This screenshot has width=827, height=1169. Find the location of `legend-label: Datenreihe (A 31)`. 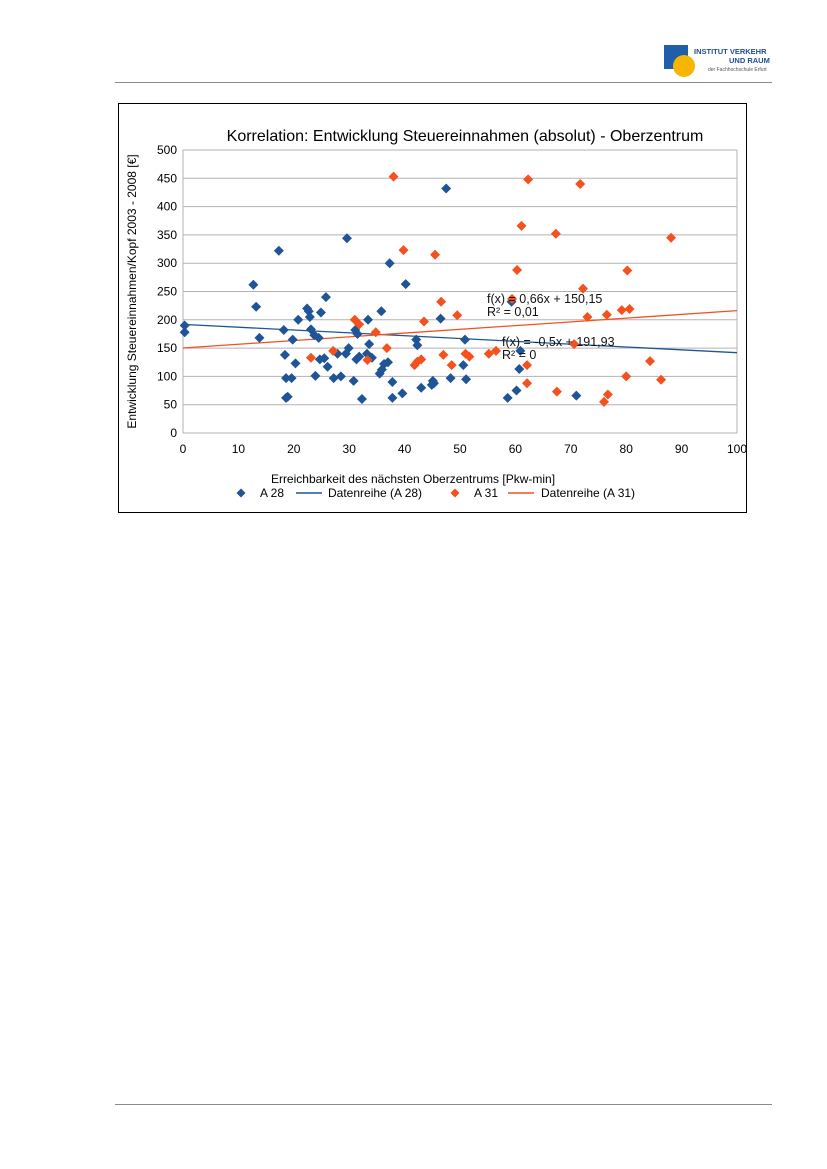

legend-label: Datenreihe (A 31) is located at coordinates (588, 493).